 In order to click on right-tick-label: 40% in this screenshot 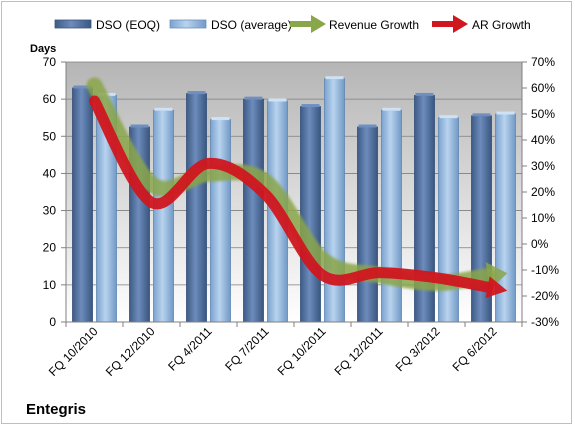, I will do `click(543, 140)`.